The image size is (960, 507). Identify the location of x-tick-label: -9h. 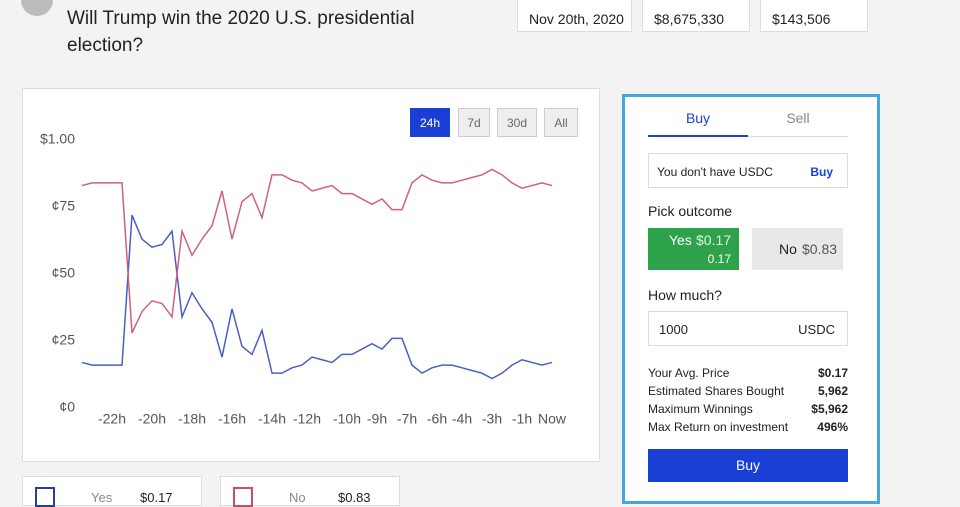
(377, 419).